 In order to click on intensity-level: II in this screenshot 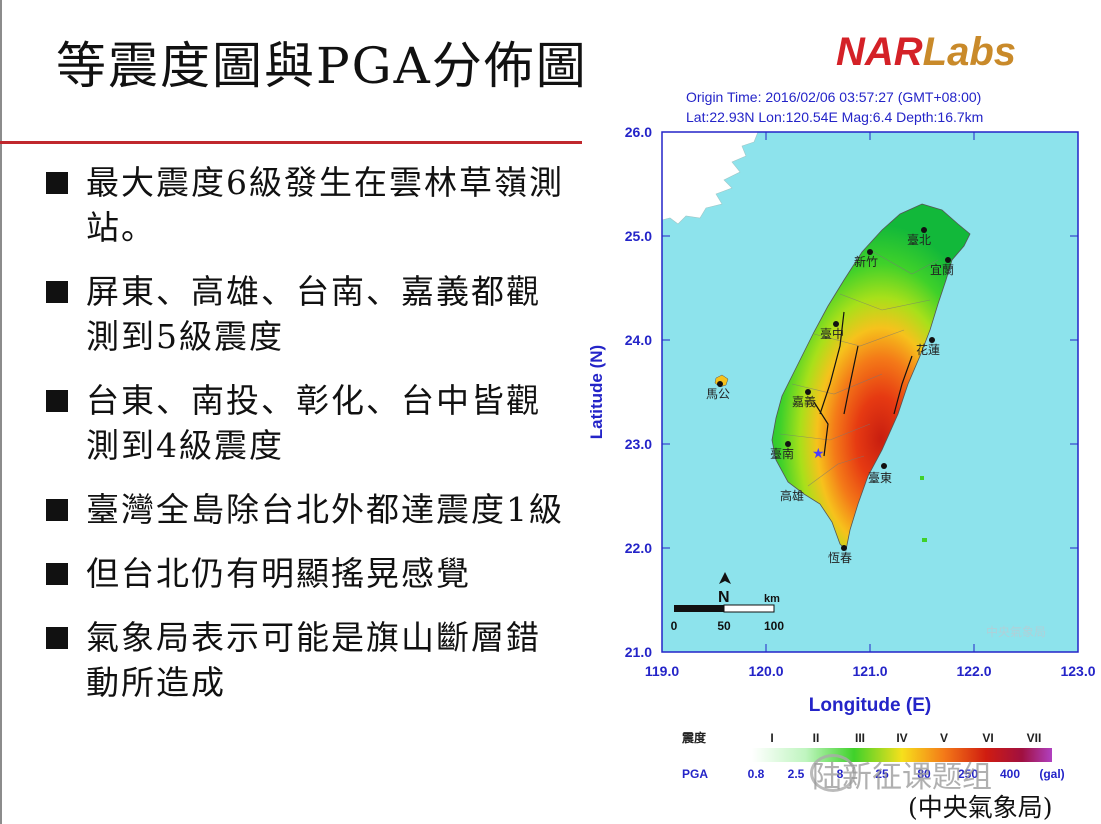, I will do `click(816, 738)`.